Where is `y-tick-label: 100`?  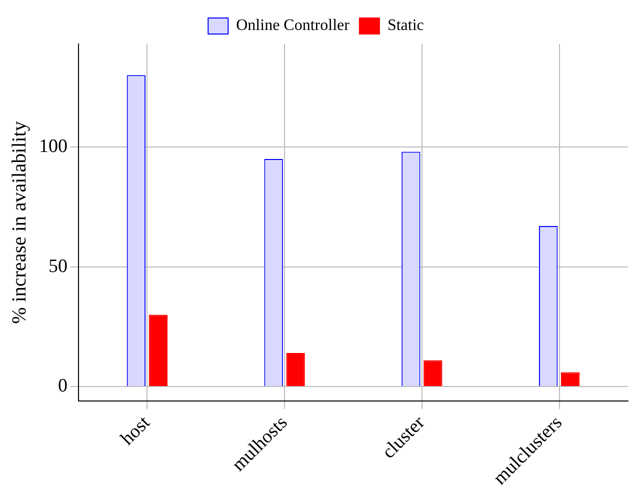
y-tick-label: 100 is located at coordinates (53, 146).